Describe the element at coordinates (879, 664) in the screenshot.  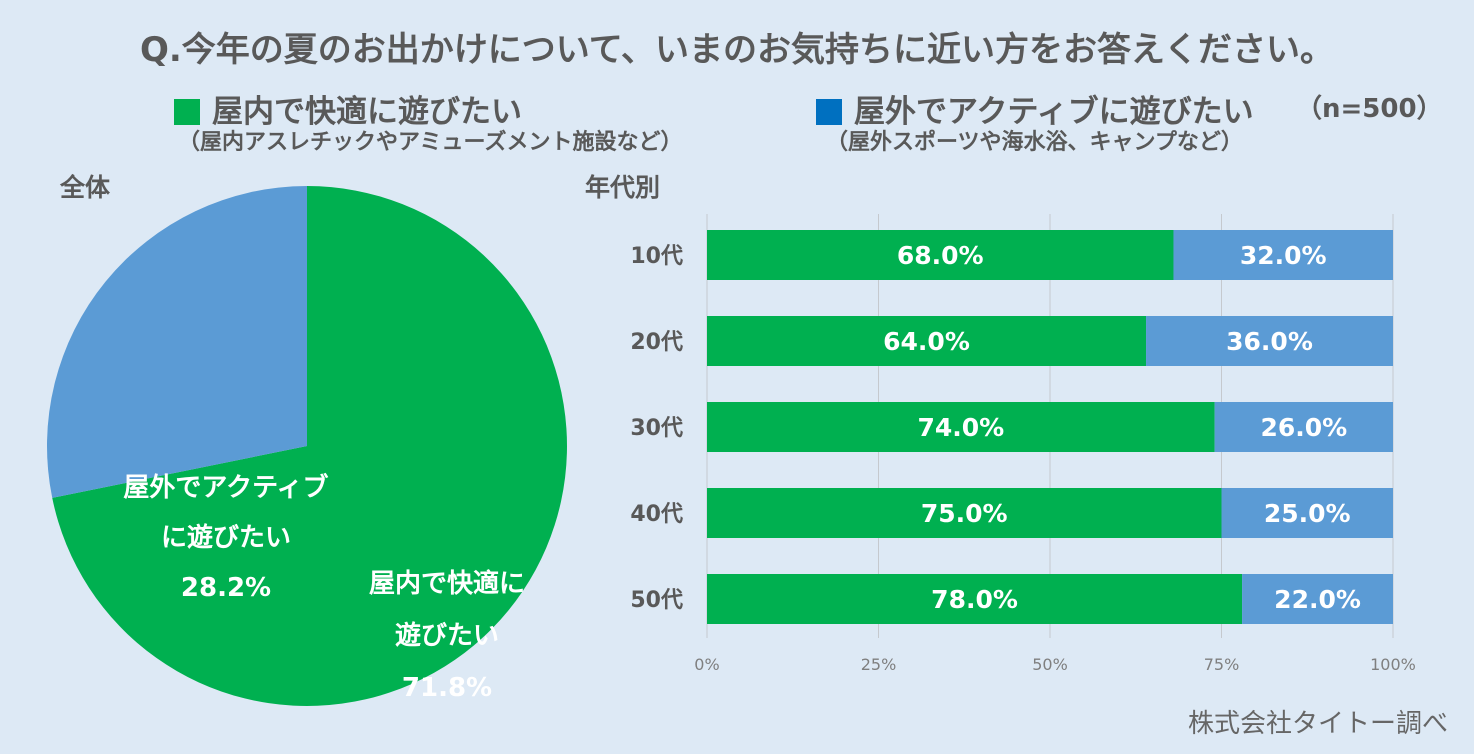
I see `x-tick-label: 25%` at that location.